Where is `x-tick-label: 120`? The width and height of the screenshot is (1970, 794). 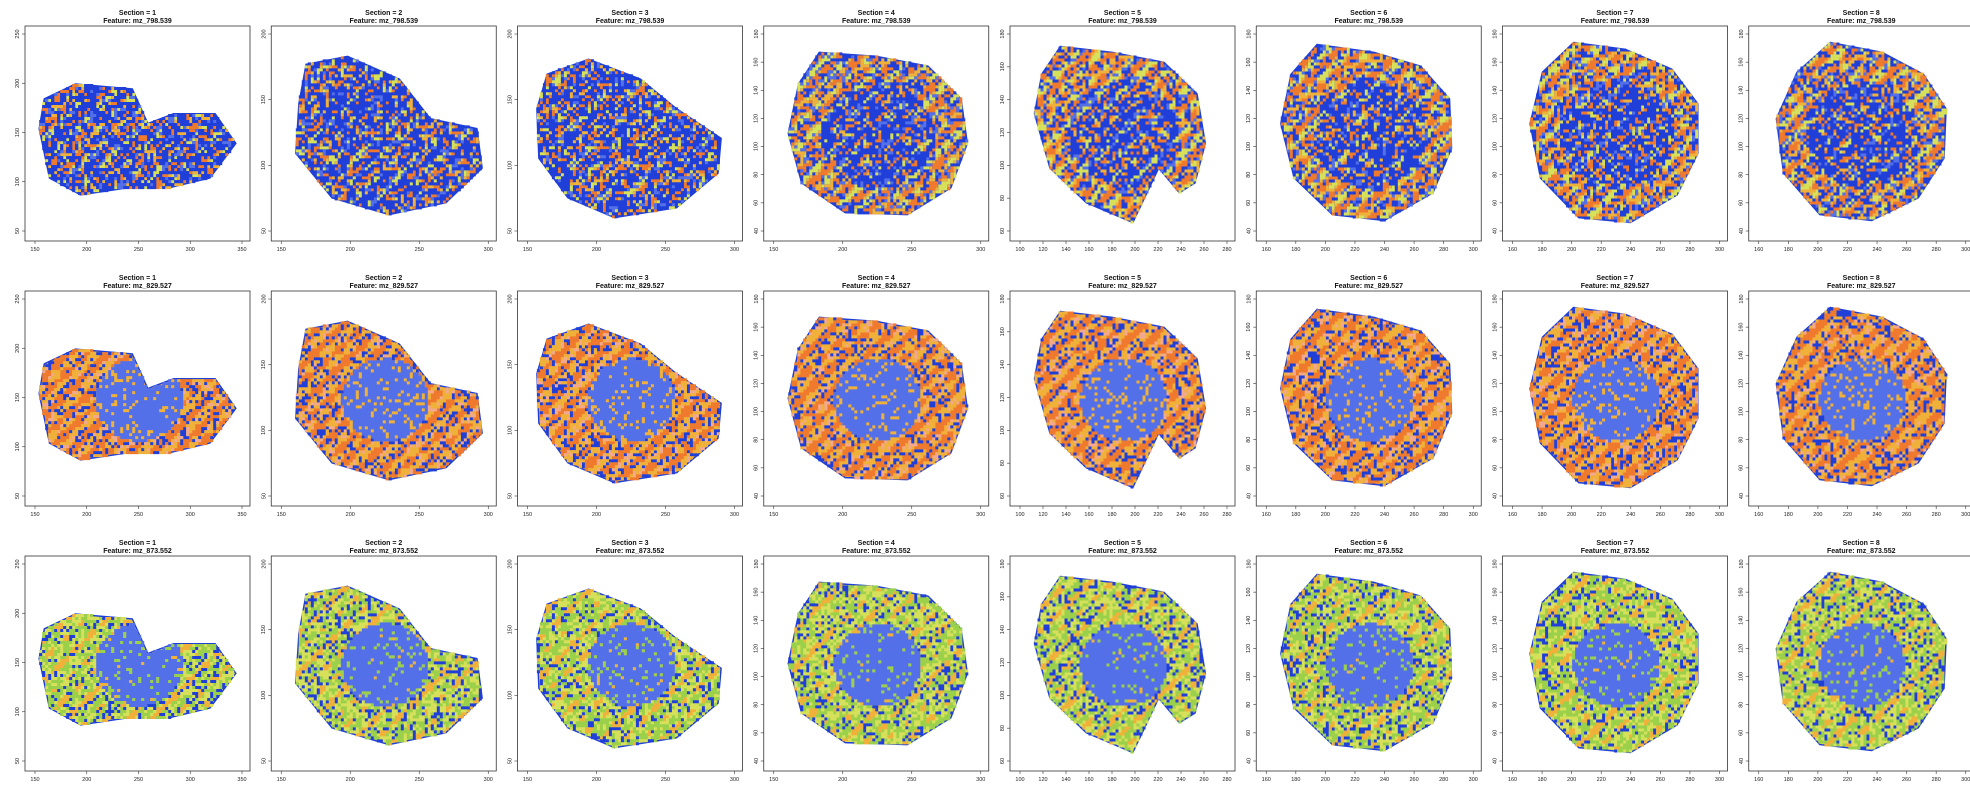 x-tick-label: 120 is located at coordinates (1042, 250).